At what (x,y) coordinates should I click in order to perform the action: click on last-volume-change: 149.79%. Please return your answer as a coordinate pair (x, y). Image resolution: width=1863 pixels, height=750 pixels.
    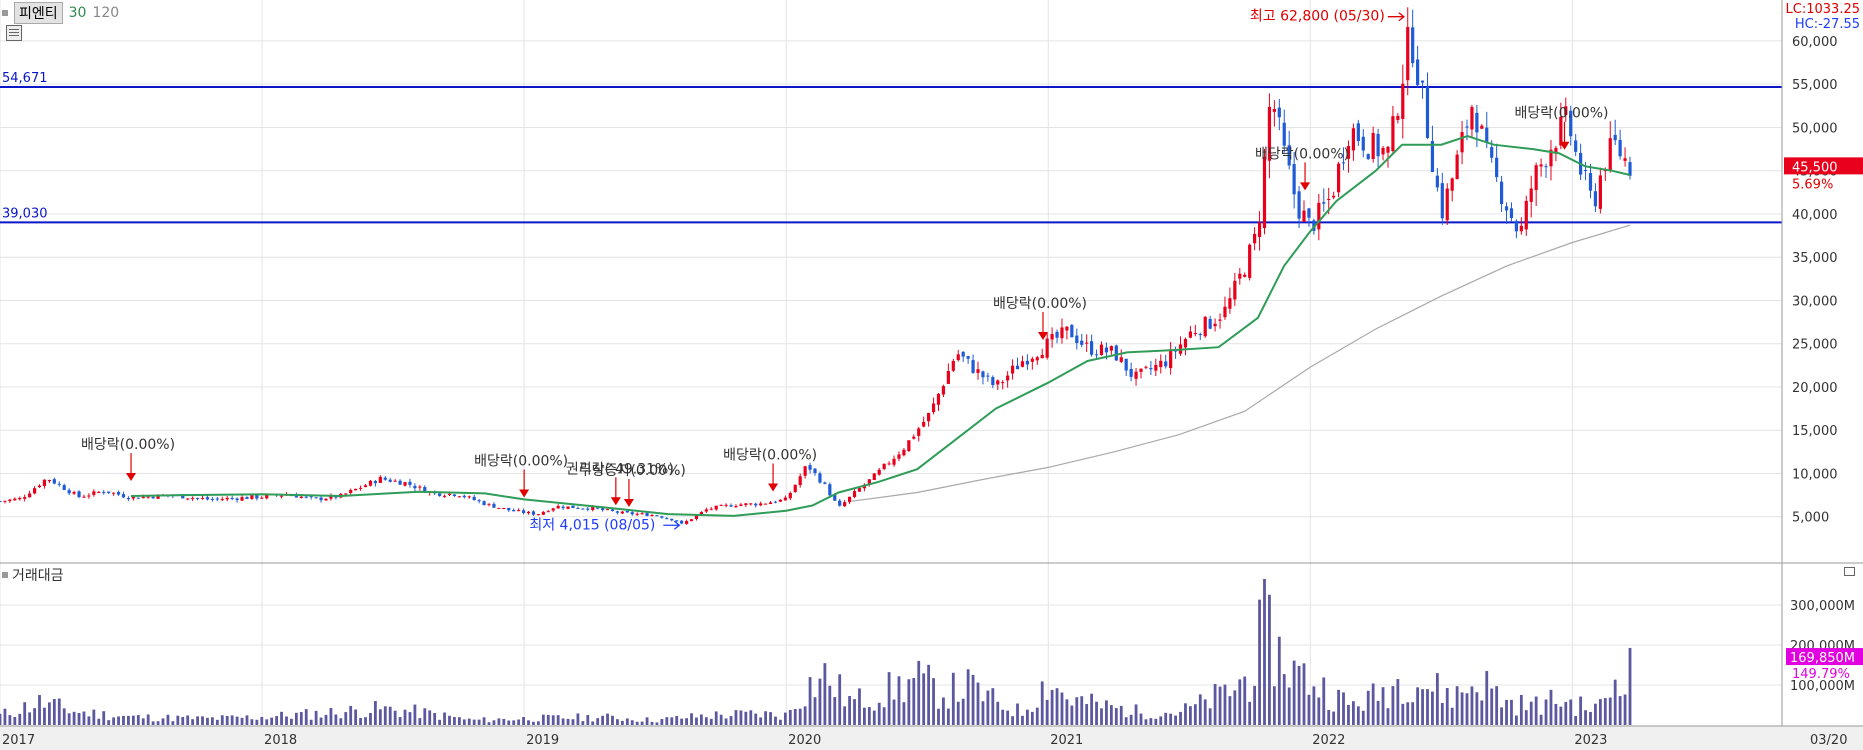
    Looking at the image, I should click on (1821, 674).